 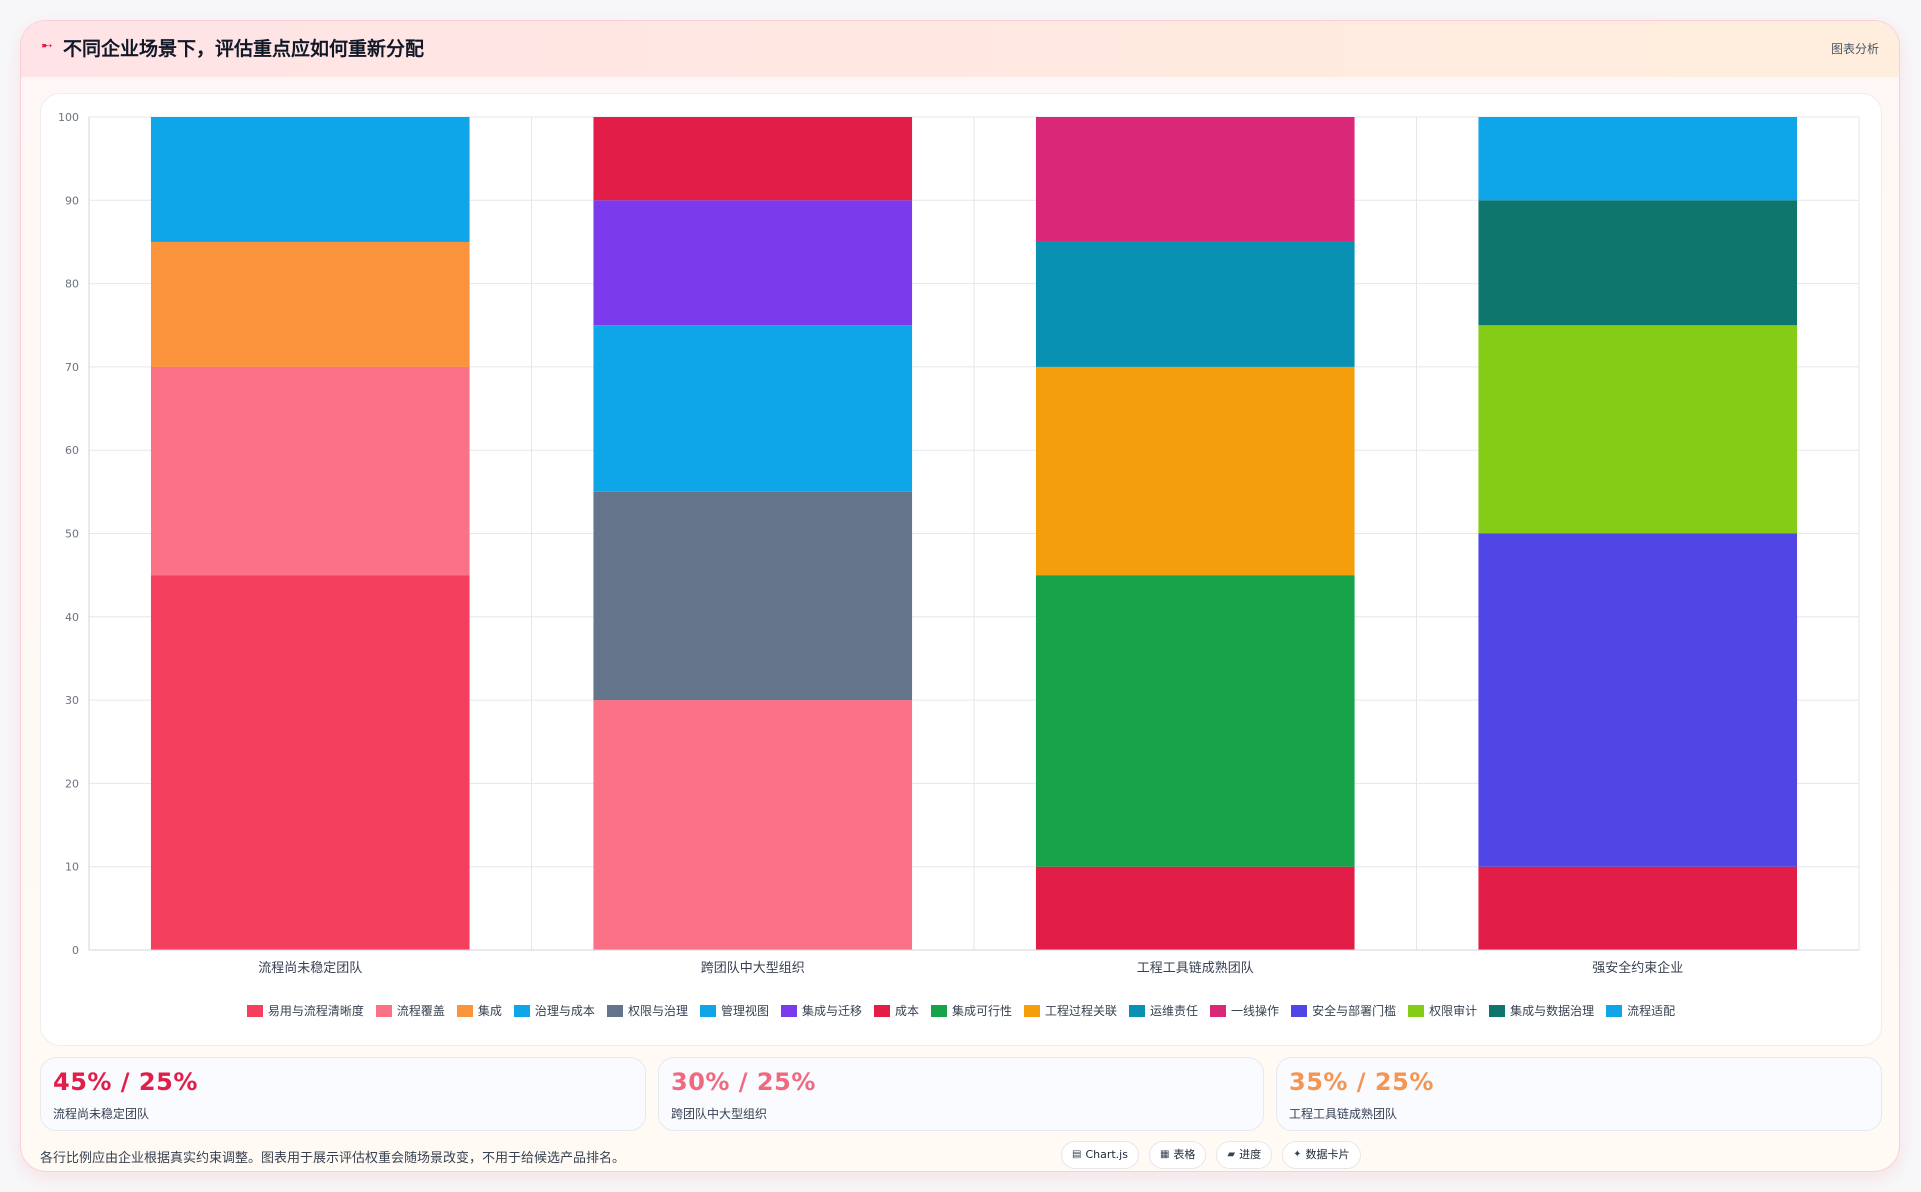 What do you see at coordinates (72, 700) in the screenshot?
I see `y-tick-label: 30` at bounding box center [72, 700].